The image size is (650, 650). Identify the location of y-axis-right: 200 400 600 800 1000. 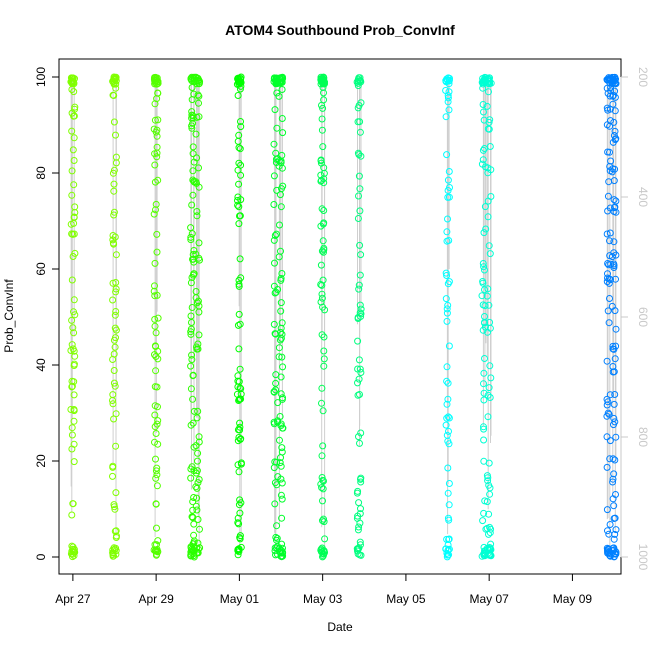
(635, 319).